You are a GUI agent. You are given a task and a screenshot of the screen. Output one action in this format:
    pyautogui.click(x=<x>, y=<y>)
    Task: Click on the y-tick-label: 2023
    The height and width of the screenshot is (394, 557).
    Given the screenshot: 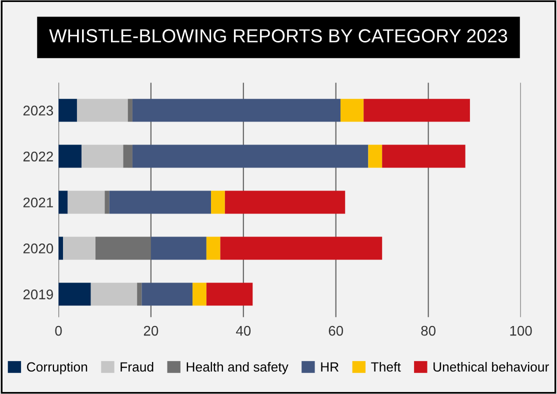 What is the action you would take?
    pyautogui.click(x=38, y=111)
    